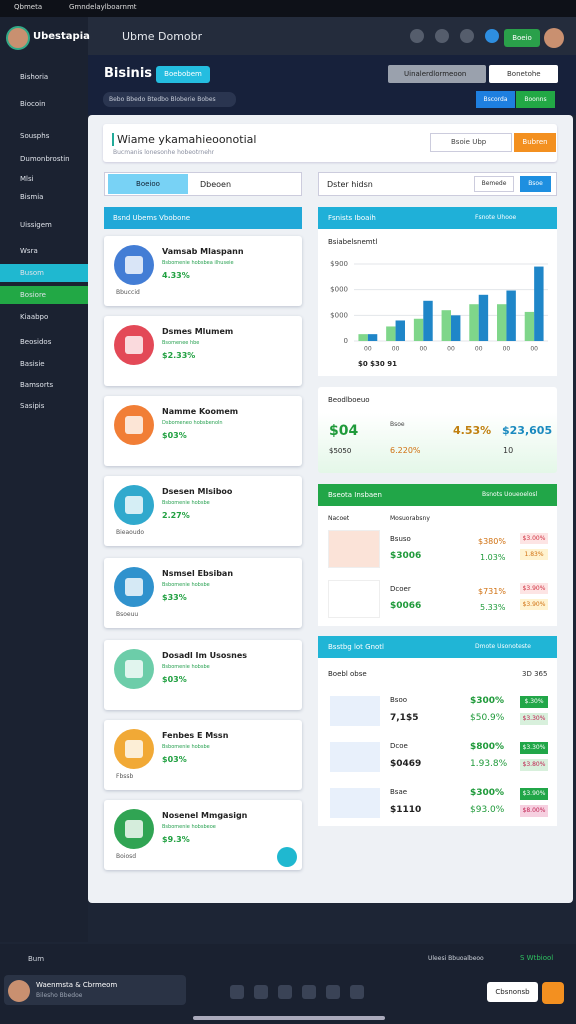  I want to click on header-button: Boeio, so click(522, 38).